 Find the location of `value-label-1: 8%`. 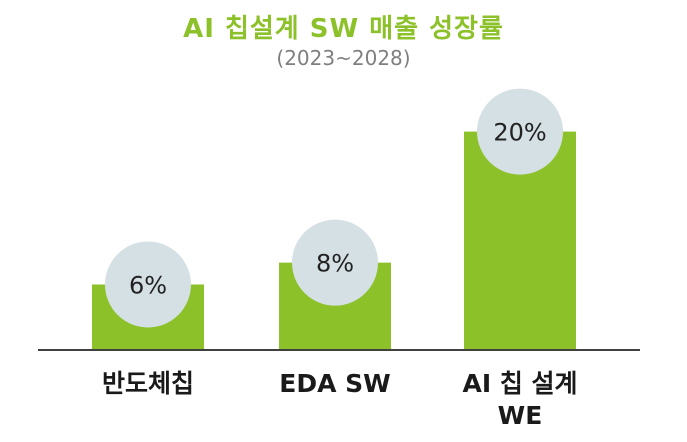

value-label-1: 8% is located at coordinates (335, 264).